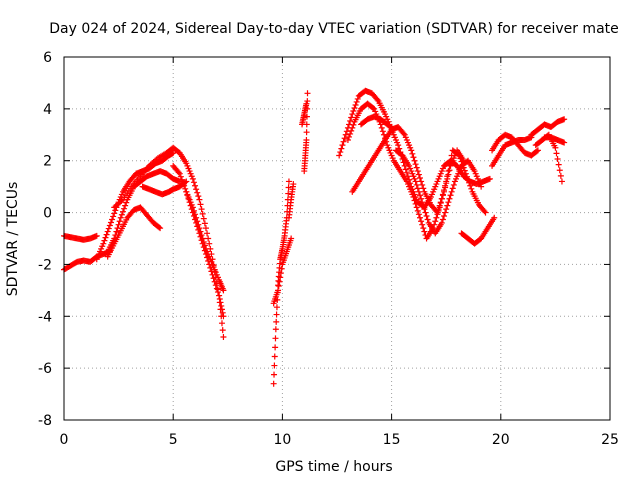  I want to click on x-tick-label: 25, so click(610, 440).